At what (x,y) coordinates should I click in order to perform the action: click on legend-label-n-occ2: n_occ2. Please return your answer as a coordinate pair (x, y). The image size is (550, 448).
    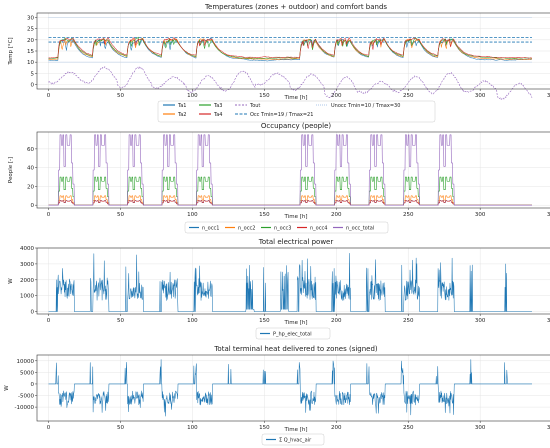
    Looking at the image, I should click on (246, 229).